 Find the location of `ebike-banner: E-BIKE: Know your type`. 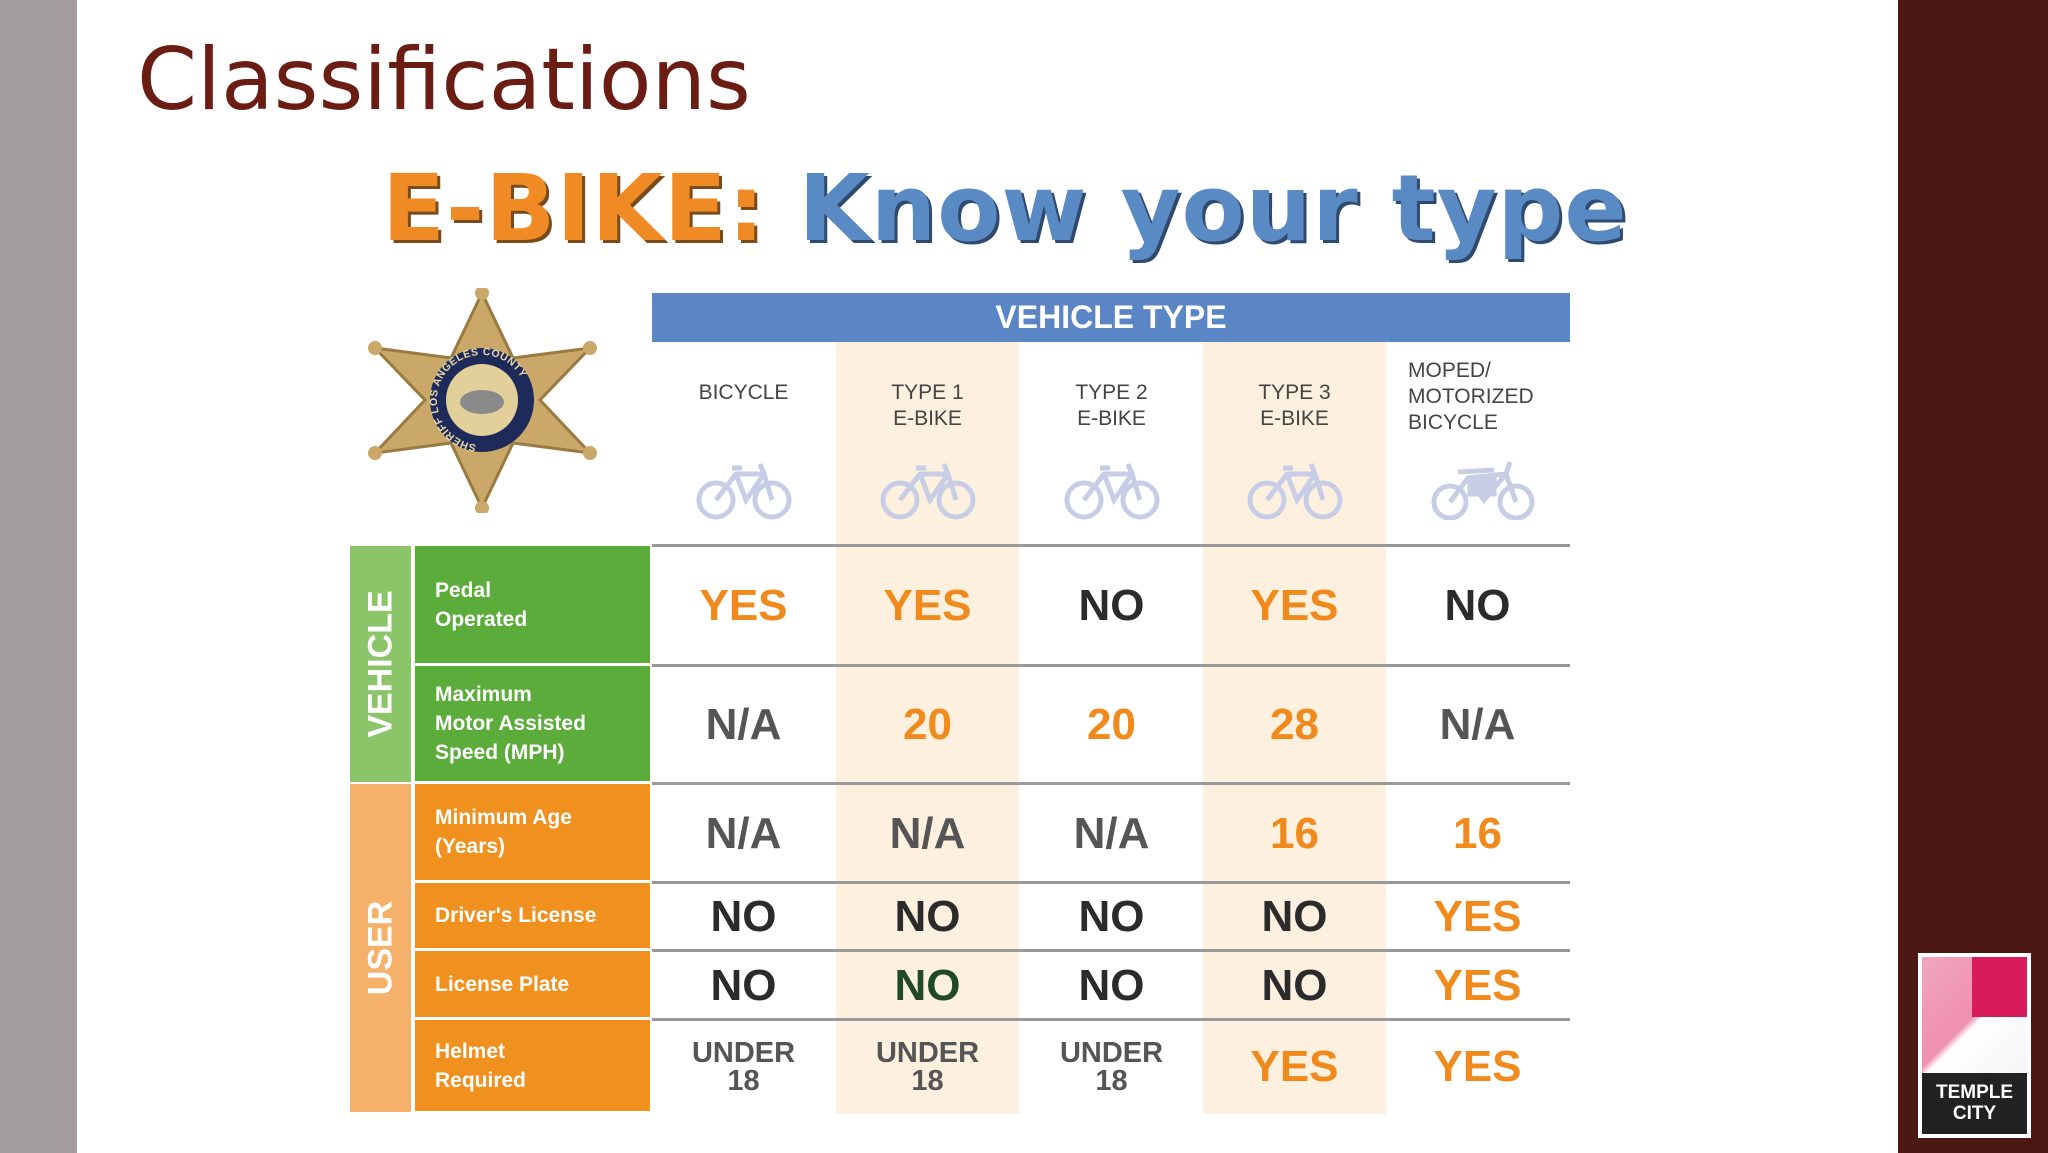

ebike-banner: E-BIKE: Know your type is located at coordinates (1005, 208).